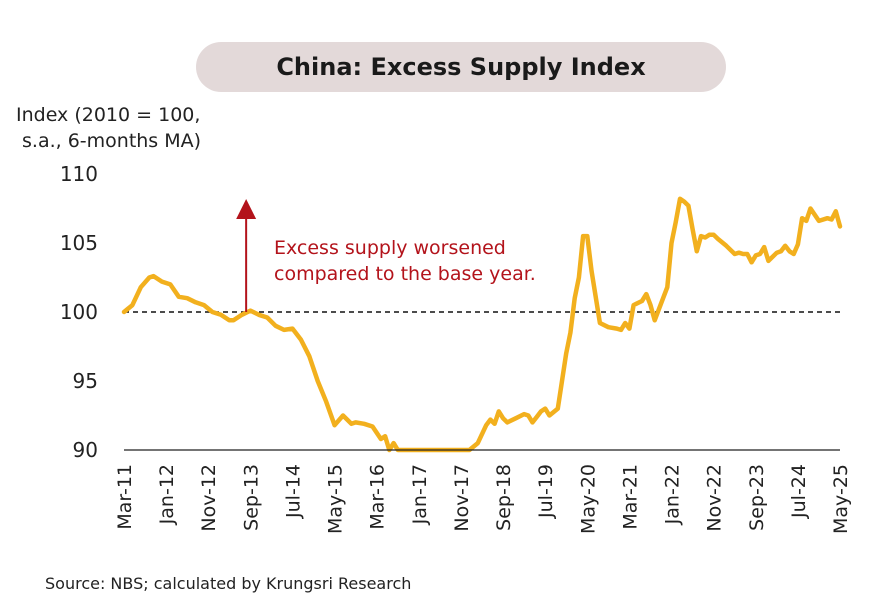 The height and width of the screenshot is (611, 870). Describe the element at coordinates (112, 141) in the screenshot. I see `y-axis-label-line2: s.a., 6-months MA)` at that location.